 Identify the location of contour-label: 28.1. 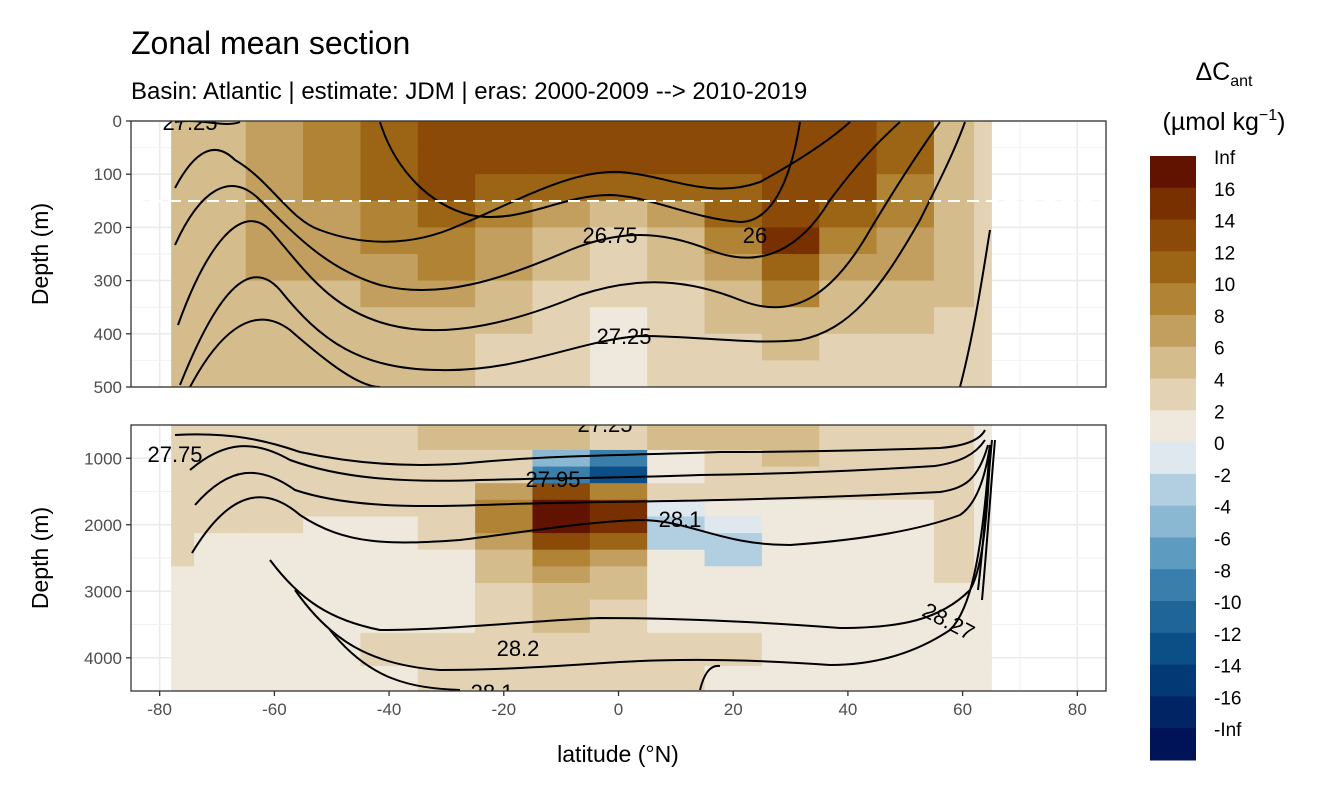
(680, 519).